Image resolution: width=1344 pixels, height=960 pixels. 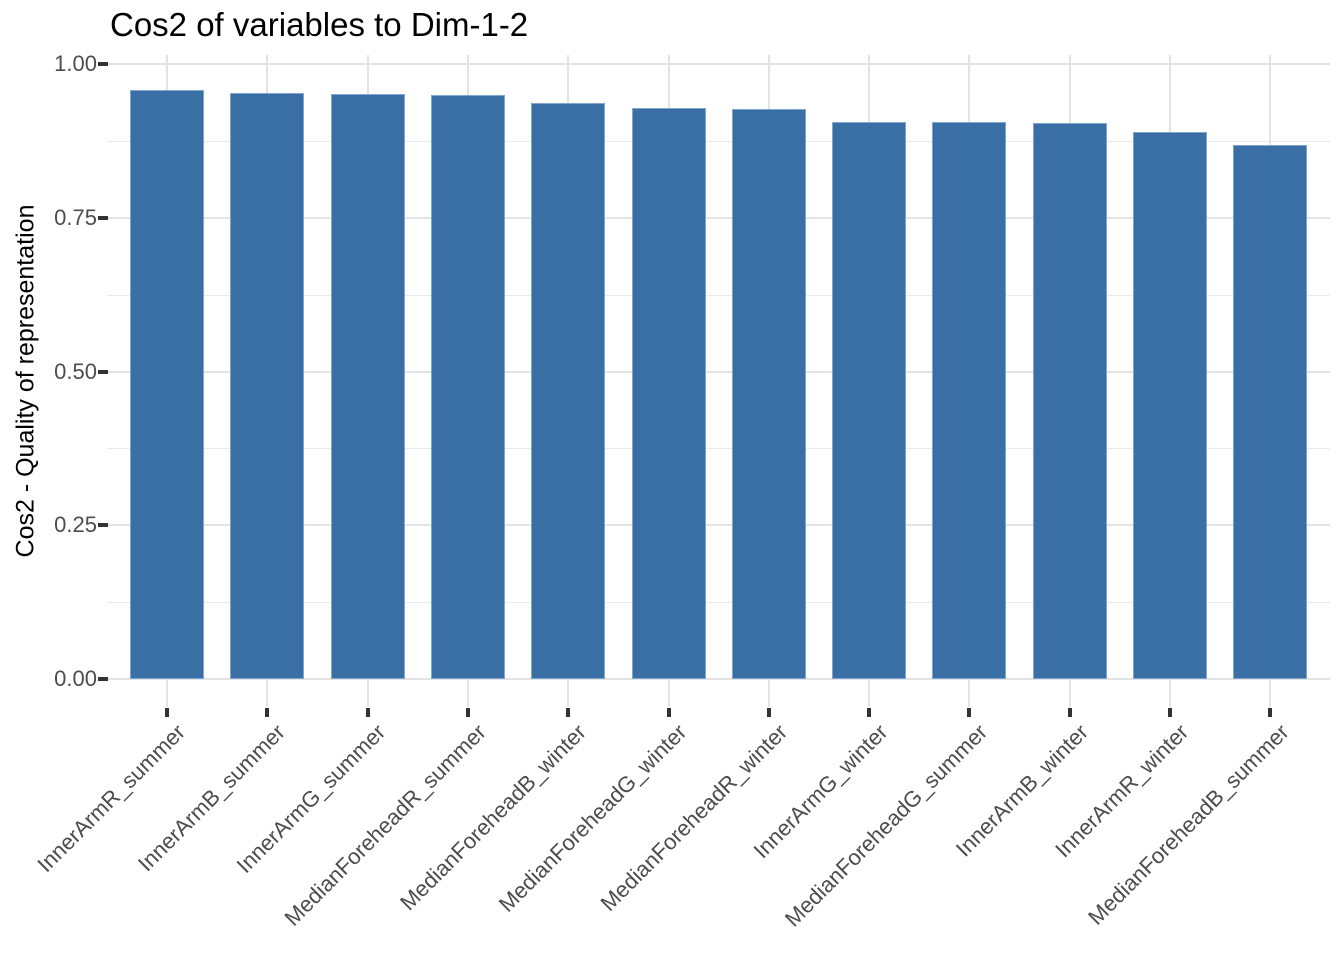 I want to click on x-tick-label: MedianForeheadG_winter, so click(x=592, y=818).